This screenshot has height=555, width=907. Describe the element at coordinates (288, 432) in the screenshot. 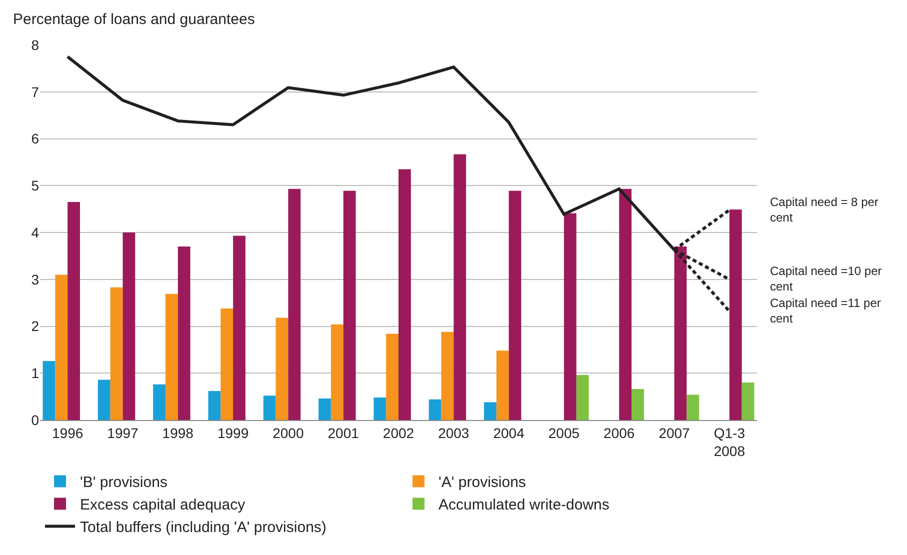

I see `x-tick-label: 2000` at that location.